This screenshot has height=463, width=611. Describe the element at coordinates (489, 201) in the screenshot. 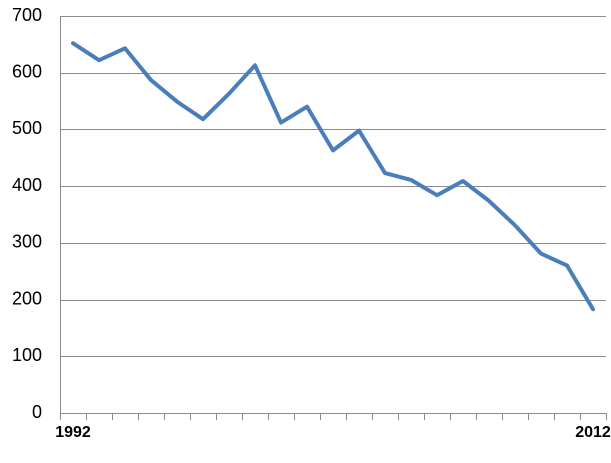

I see `data-point-2008` at that location.